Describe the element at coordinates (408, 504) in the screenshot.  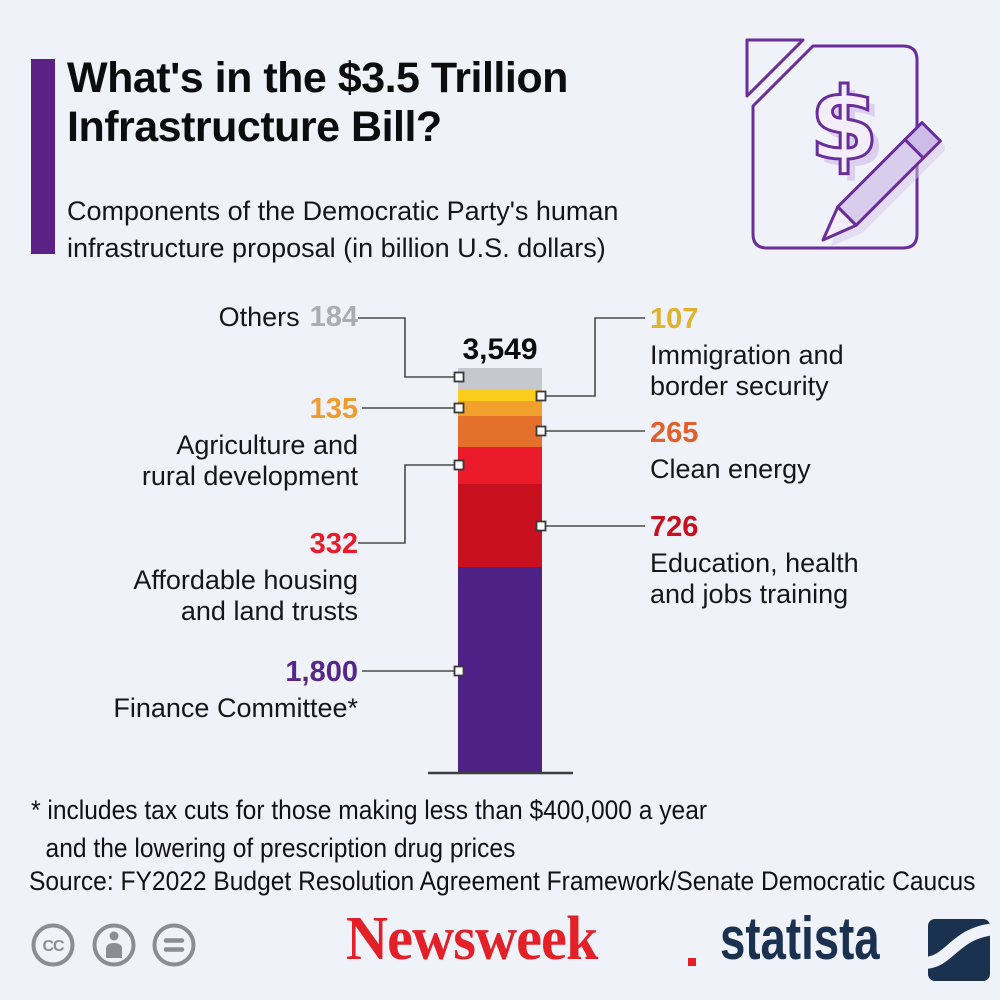
I see `leader-line-housing` at that location.